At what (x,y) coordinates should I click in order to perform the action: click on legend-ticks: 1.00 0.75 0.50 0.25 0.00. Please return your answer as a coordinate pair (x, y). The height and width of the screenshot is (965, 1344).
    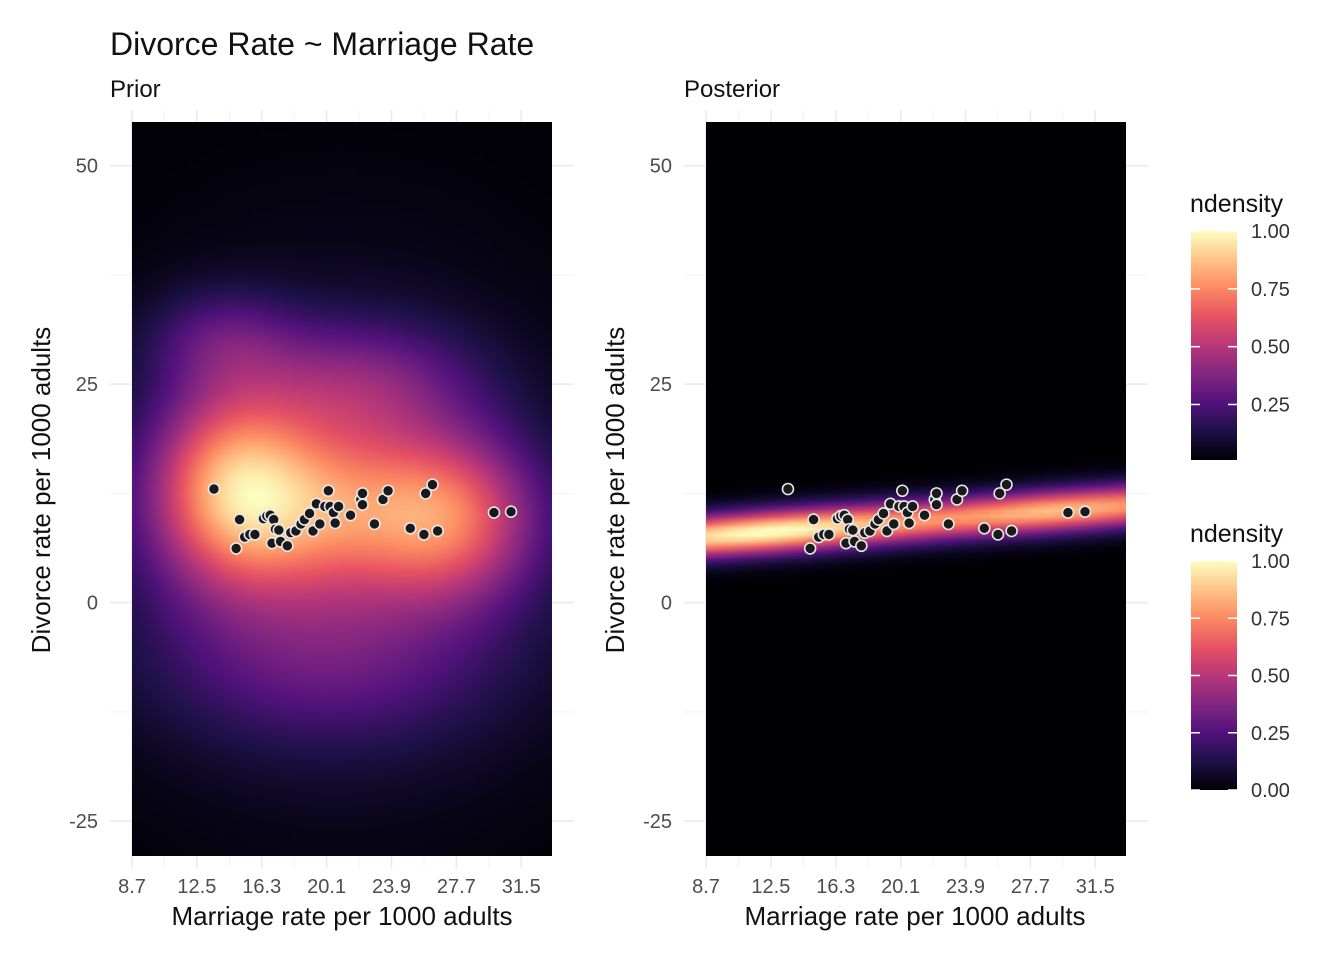
    Looking at the image, I should click on (1240, 676).